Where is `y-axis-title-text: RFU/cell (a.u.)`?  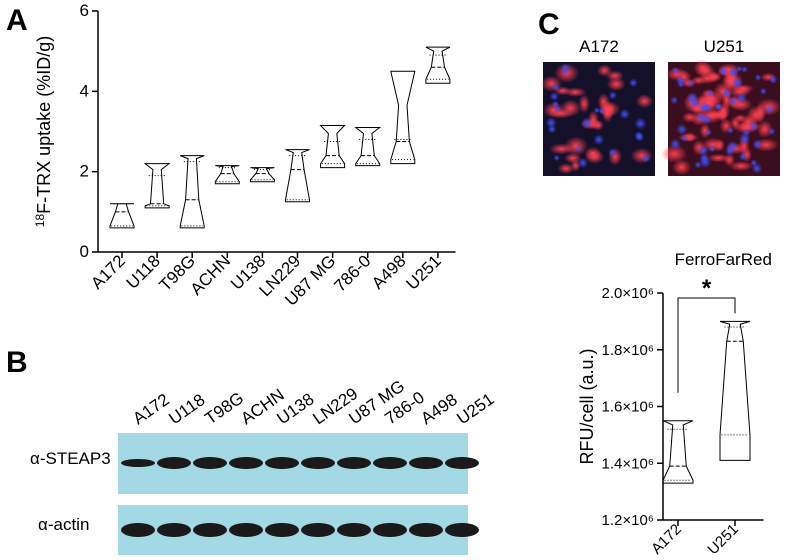 y-axis-title-text: RFU/cell (a.u.) is located at coordinates (587, 406).